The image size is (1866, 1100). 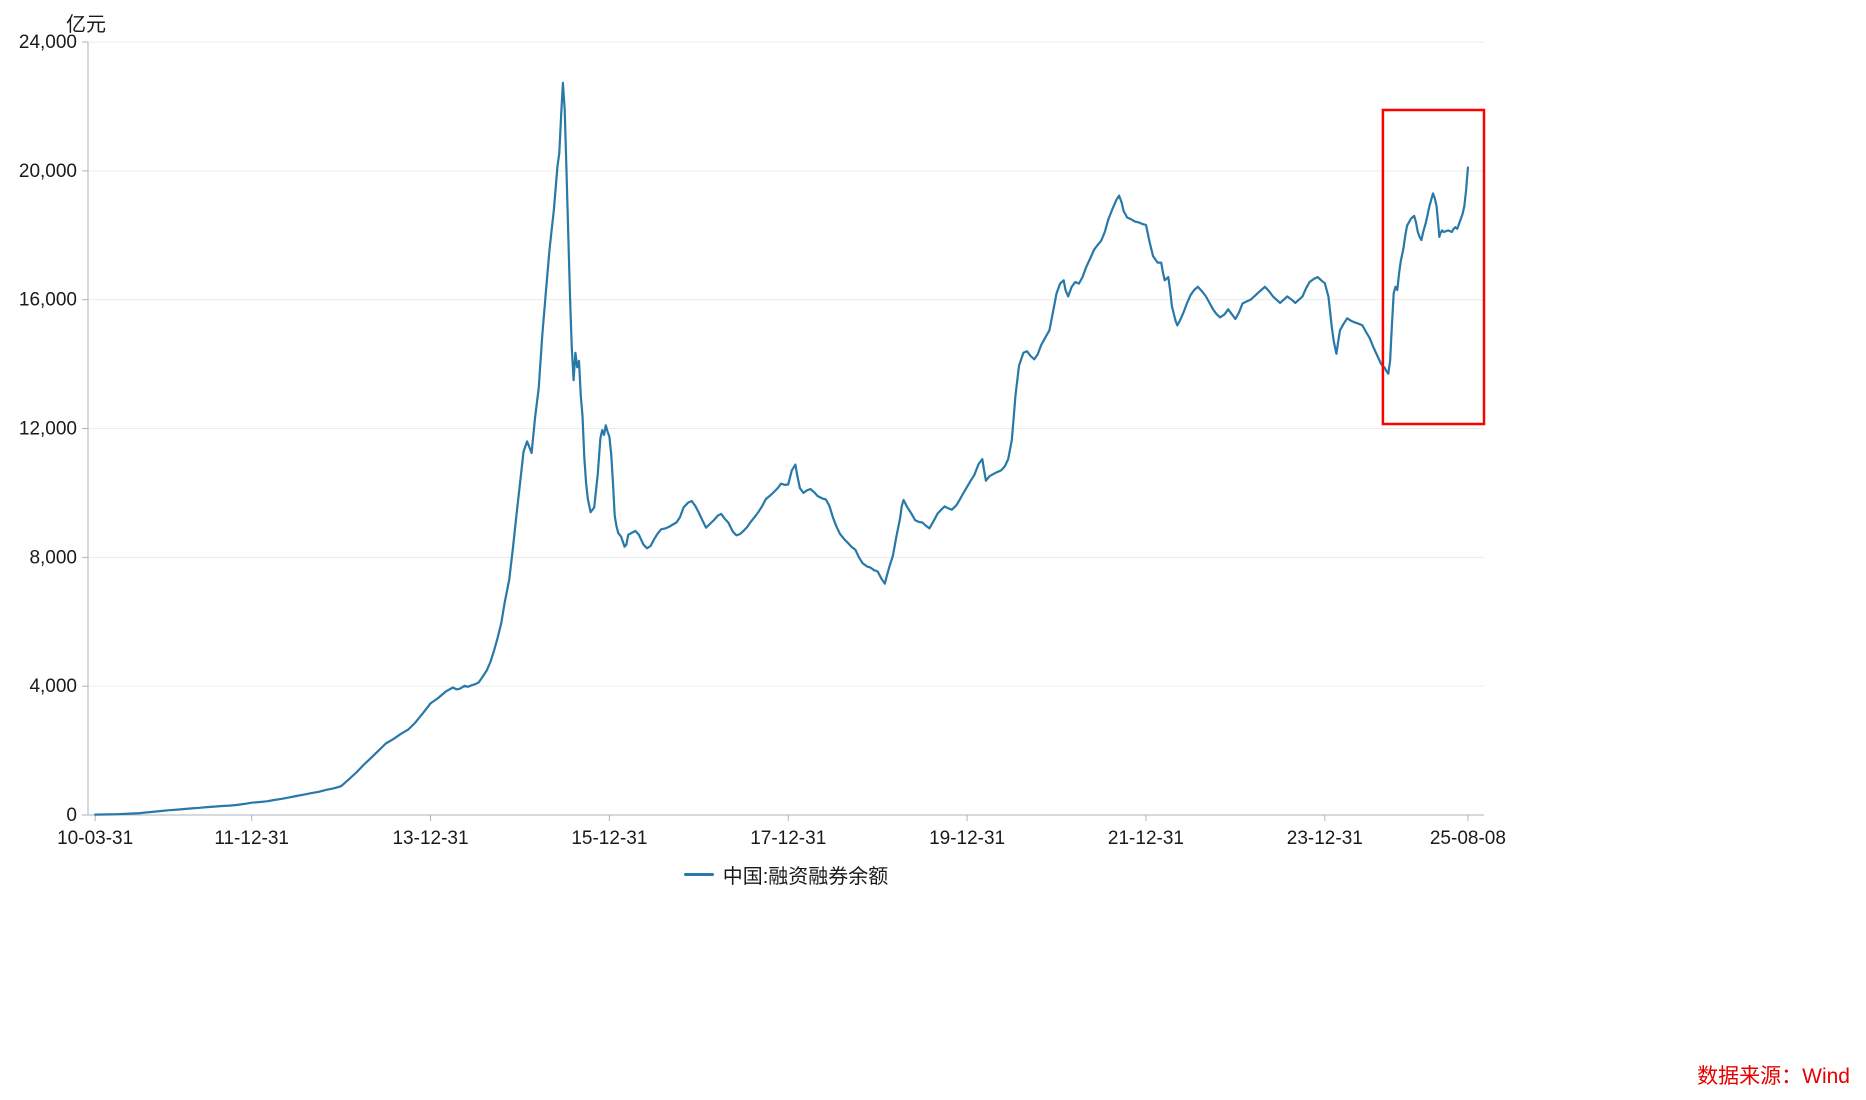 What do you see at coordinates (788, 838) in the screenshot?
I see `svg-text: 17-12-31` at bounding box center [788, 838].